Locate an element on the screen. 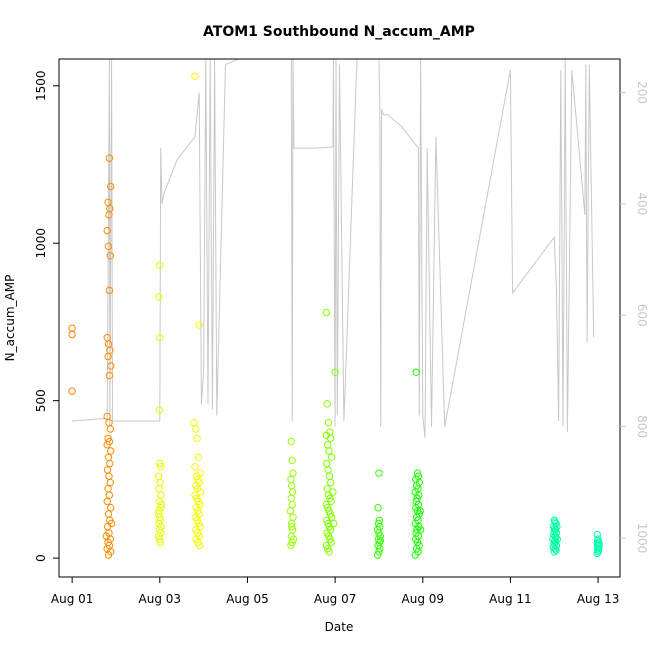  y-tick-label: 1500 is located at coordinates (41, 85).